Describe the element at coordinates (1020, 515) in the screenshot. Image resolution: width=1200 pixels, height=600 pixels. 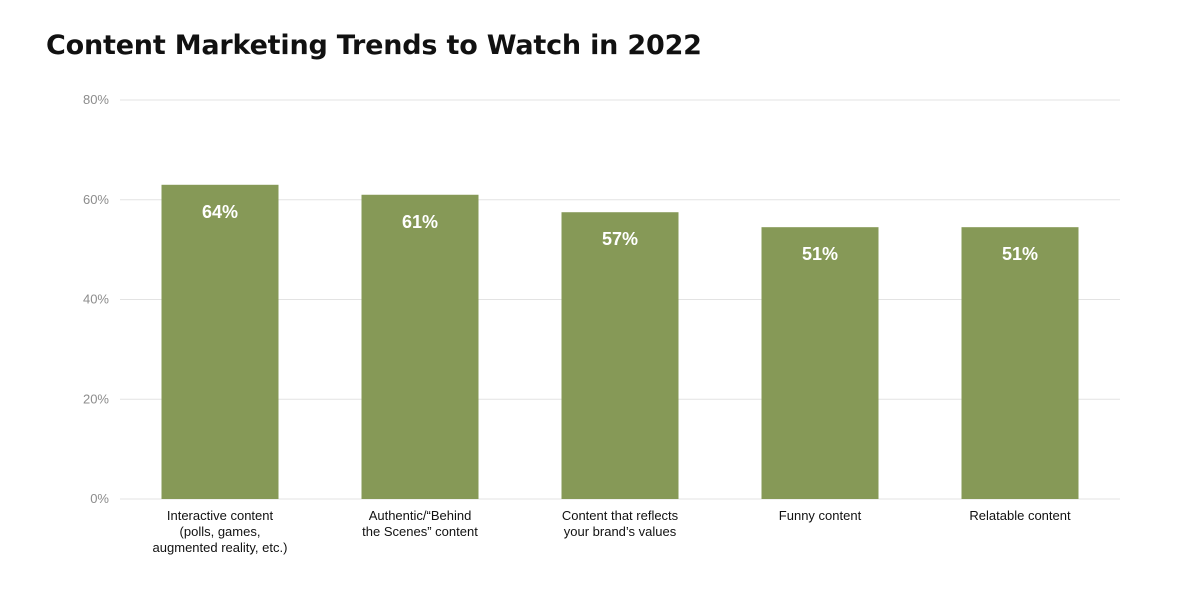
I see `x-category-label: Relatable content` at that location.